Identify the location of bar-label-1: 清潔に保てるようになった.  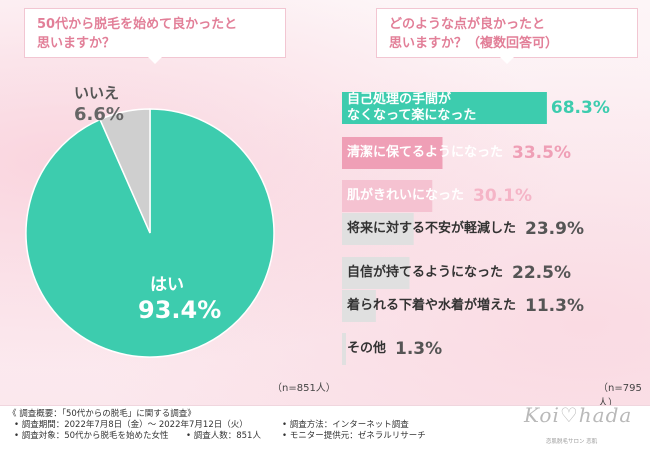
(425, 152).